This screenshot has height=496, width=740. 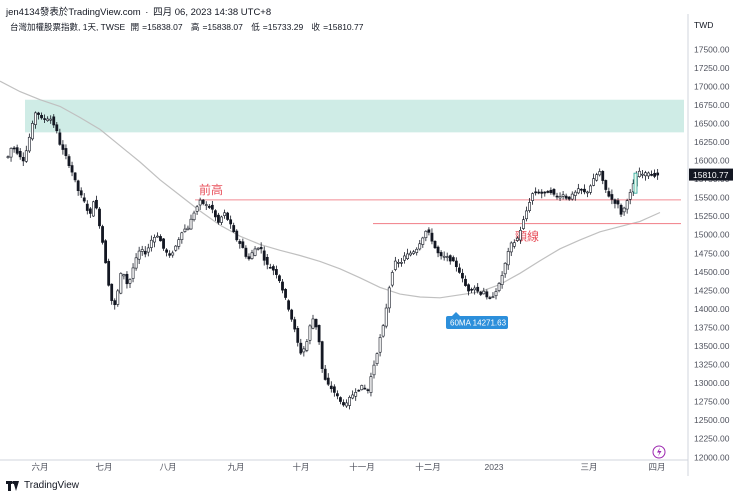 I want to click on current-price-badge, so click(x=711, y=174).